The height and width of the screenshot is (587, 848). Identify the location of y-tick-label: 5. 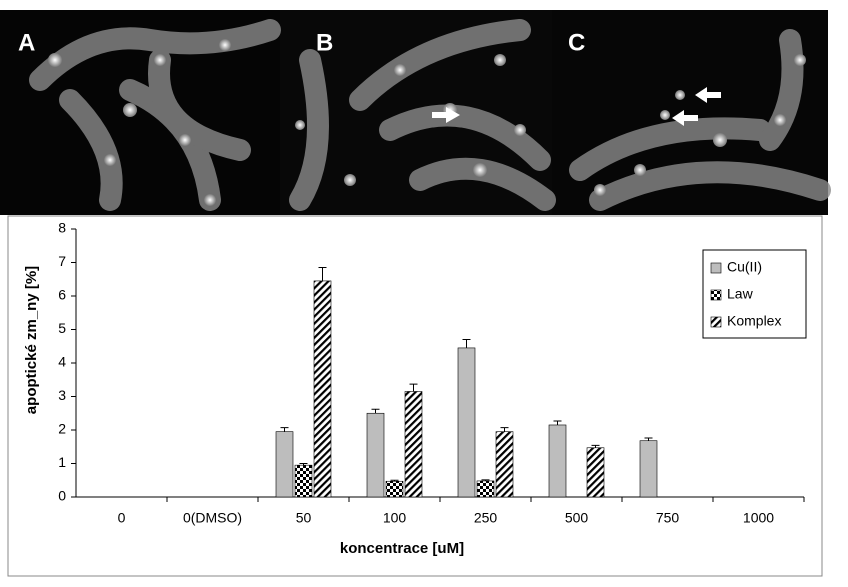
(62, 328).